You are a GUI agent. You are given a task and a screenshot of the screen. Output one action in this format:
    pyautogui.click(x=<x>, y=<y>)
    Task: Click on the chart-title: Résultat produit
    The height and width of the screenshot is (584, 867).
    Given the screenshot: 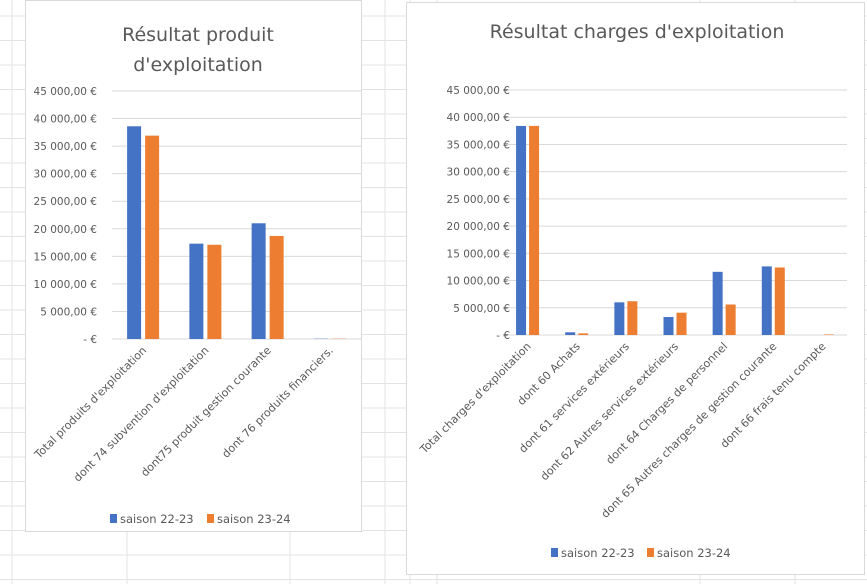 What is the action you would take?
    pyautogui.click(x=198, y=35)
    